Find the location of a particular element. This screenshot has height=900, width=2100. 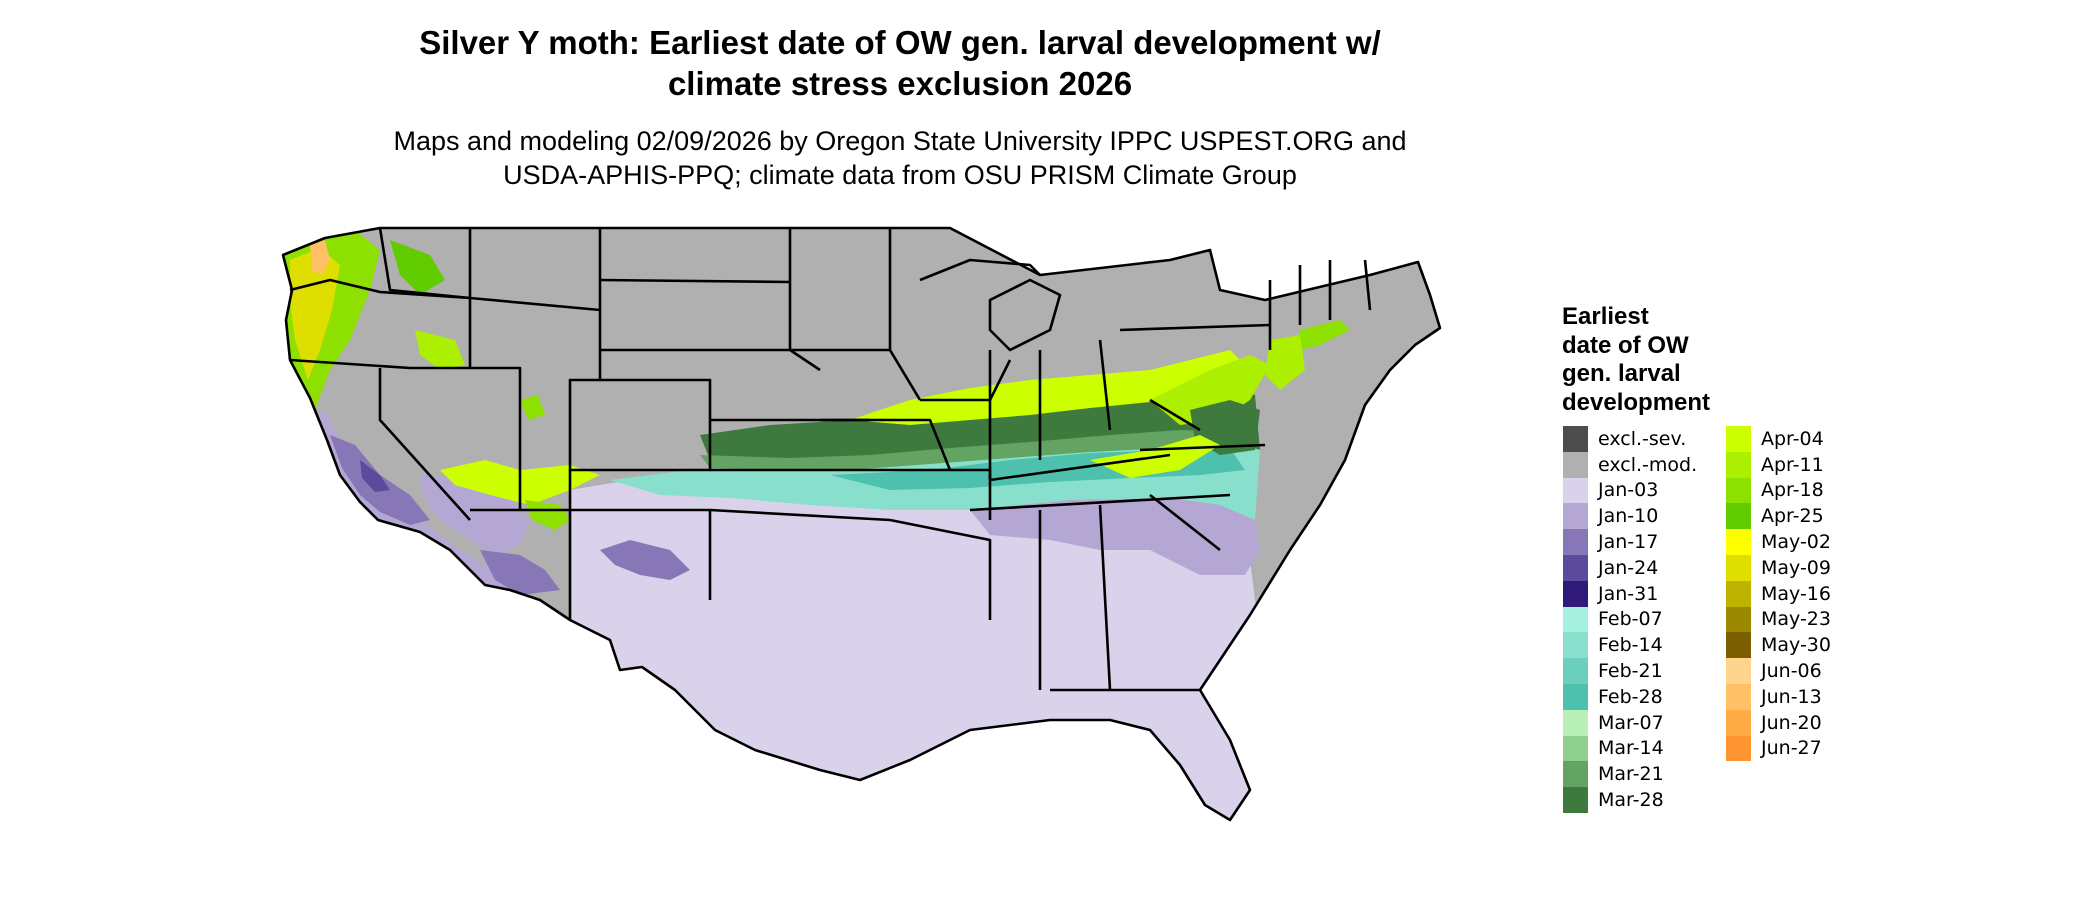

legend-item: May-23 is located at coordinates (1778, 619).